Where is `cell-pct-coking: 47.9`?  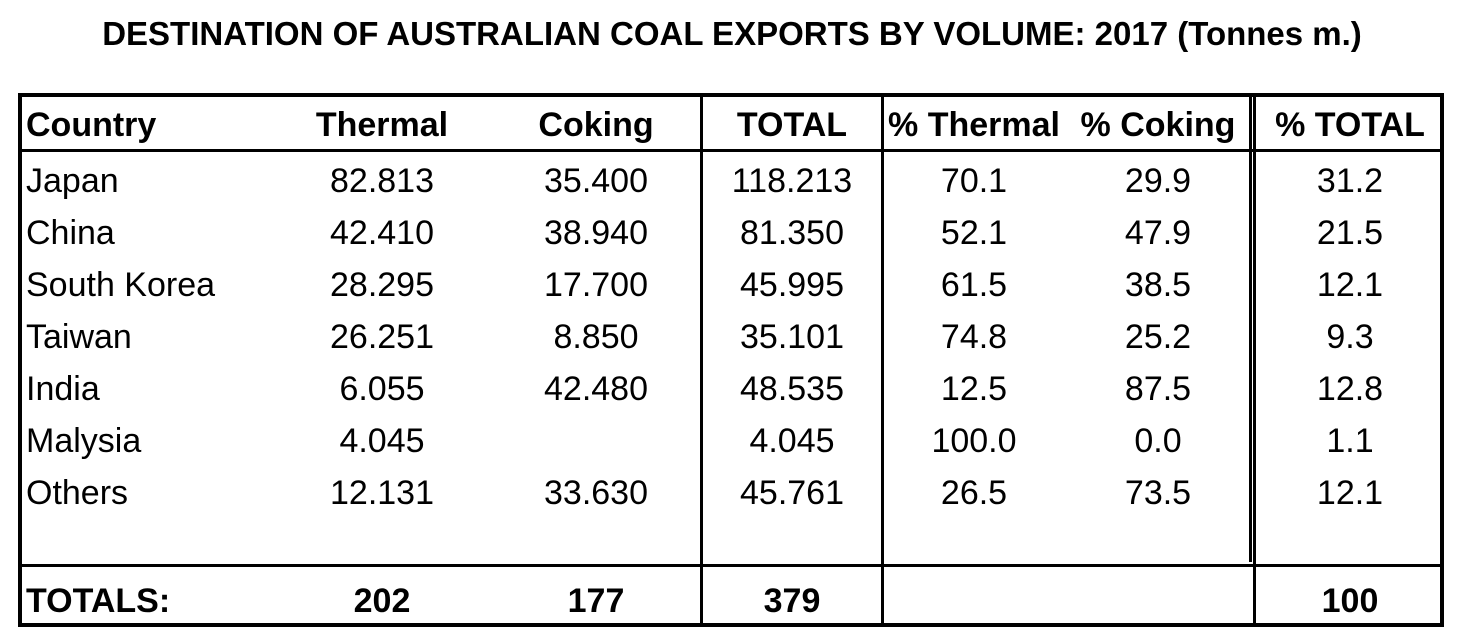
cell-pct-coking: 47.9 is located at coordinates (1158, 233).